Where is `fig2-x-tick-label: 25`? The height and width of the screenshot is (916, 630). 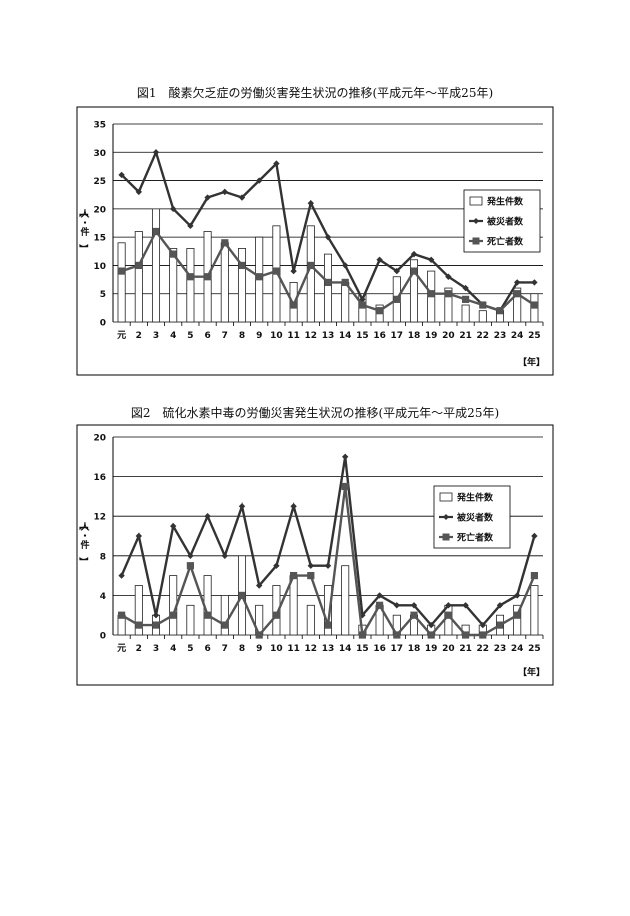 fig2-x-tick-label: 25 is located at coordinates (534, 649).